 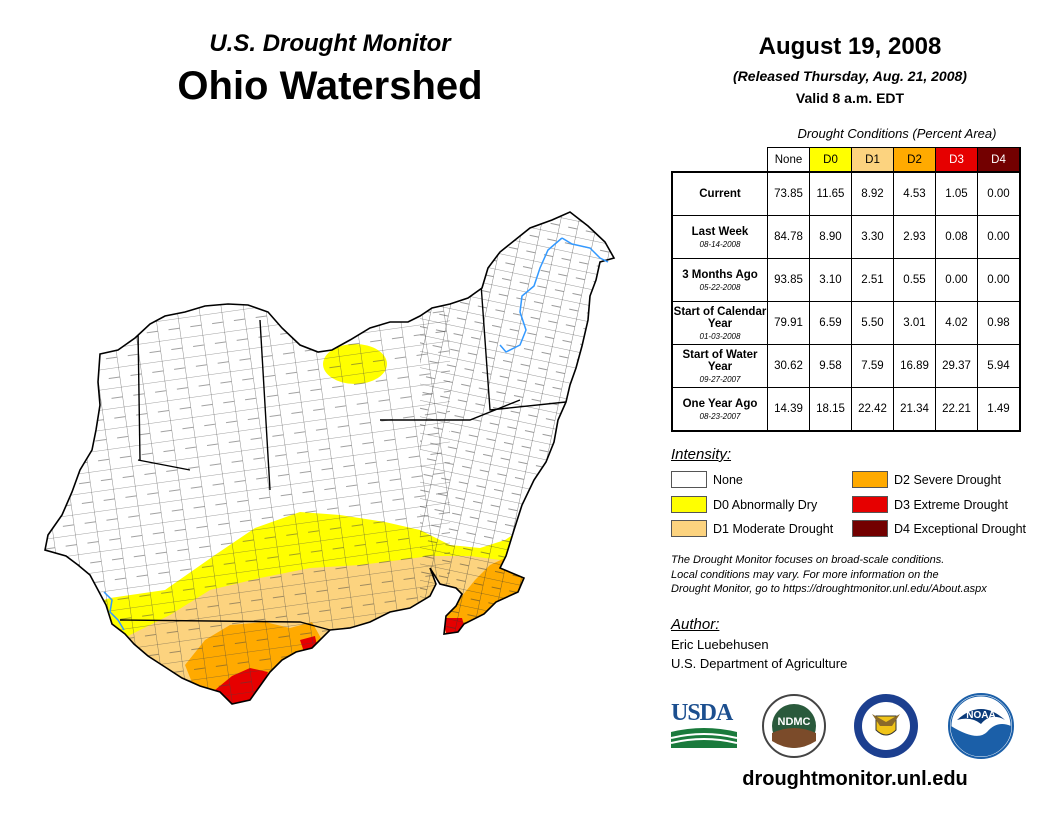 What do you see at coordinates (830, 160) in the screenshot?
I see `col-header-d0: D0` at bounding box center [830, 160].